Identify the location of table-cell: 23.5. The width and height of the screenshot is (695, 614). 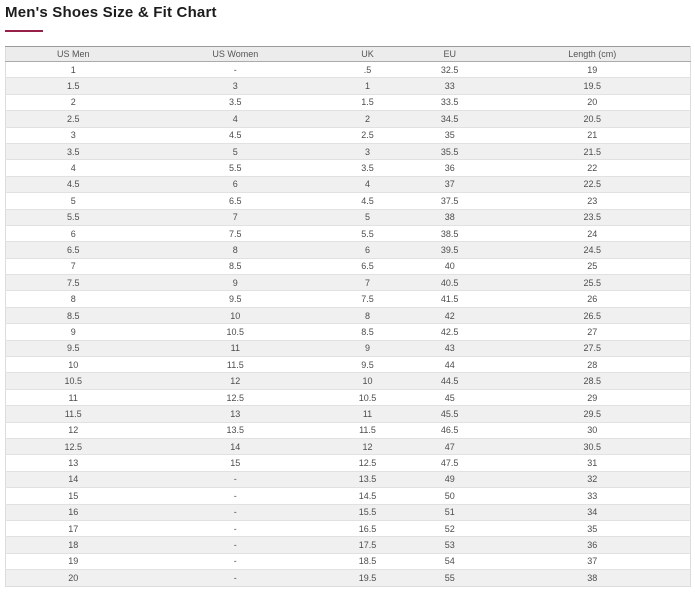
(592, 217).